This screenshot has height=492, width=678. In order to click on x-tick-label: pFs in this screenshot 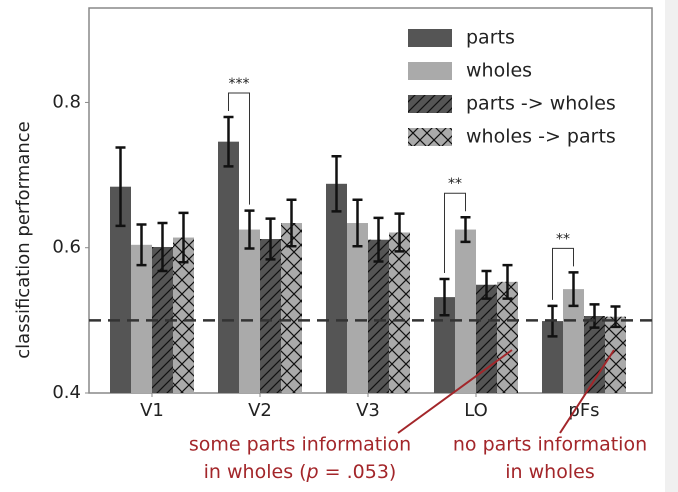, I will do `click(583, 410)`.